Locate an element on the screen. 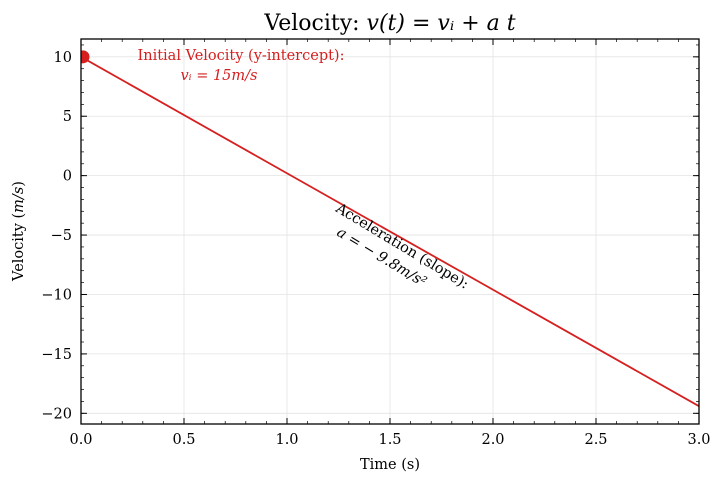  chart-title: Velocity: v(t) = vᵢ + a t is located at coordinates (389, 23).